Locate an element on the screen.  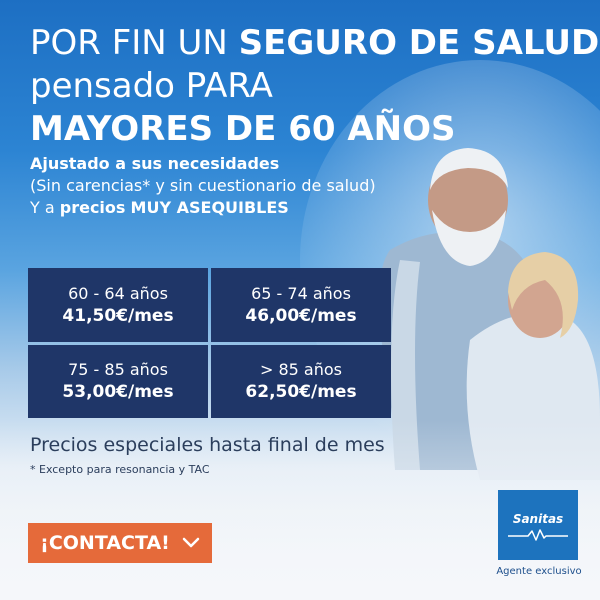
contact-button: ¡CONTACTA! is located at coordinates (120, 543).